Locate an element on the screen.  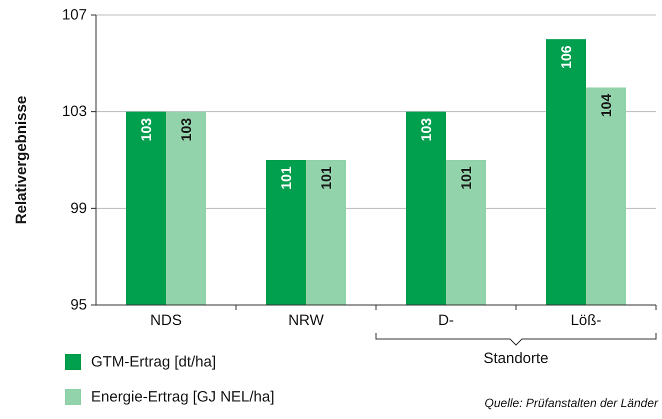
x-tick-label: D- is located at coordinates (446, 320).